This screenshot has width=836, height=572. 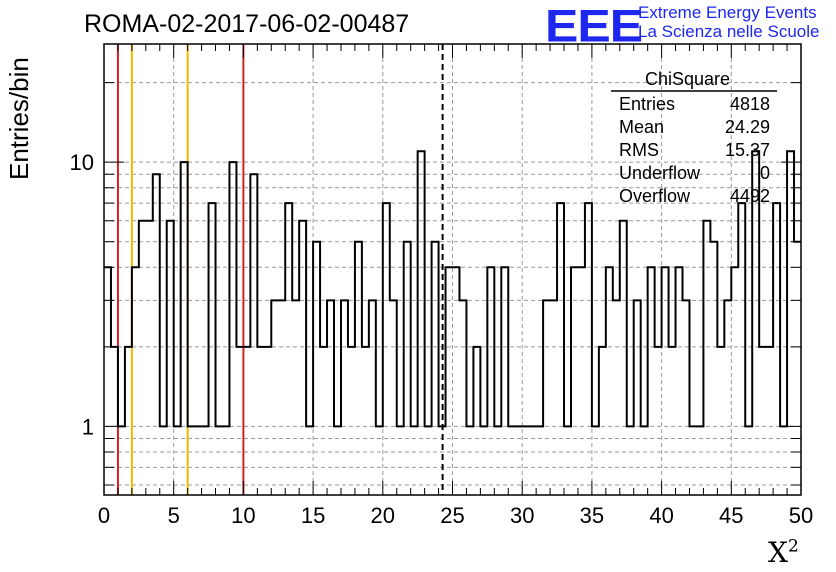 What do you see at coordinates (661, 515) in the screenshot?
I see `x-tick-label: 40` at bounding box center [661, 515].